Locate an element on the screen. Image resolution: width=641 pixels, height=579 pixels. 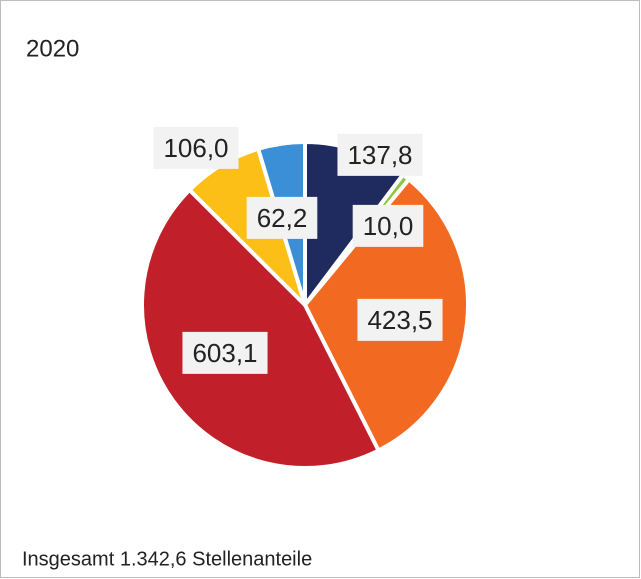
data-label: 137,8 is located at coordinates (379, 155).